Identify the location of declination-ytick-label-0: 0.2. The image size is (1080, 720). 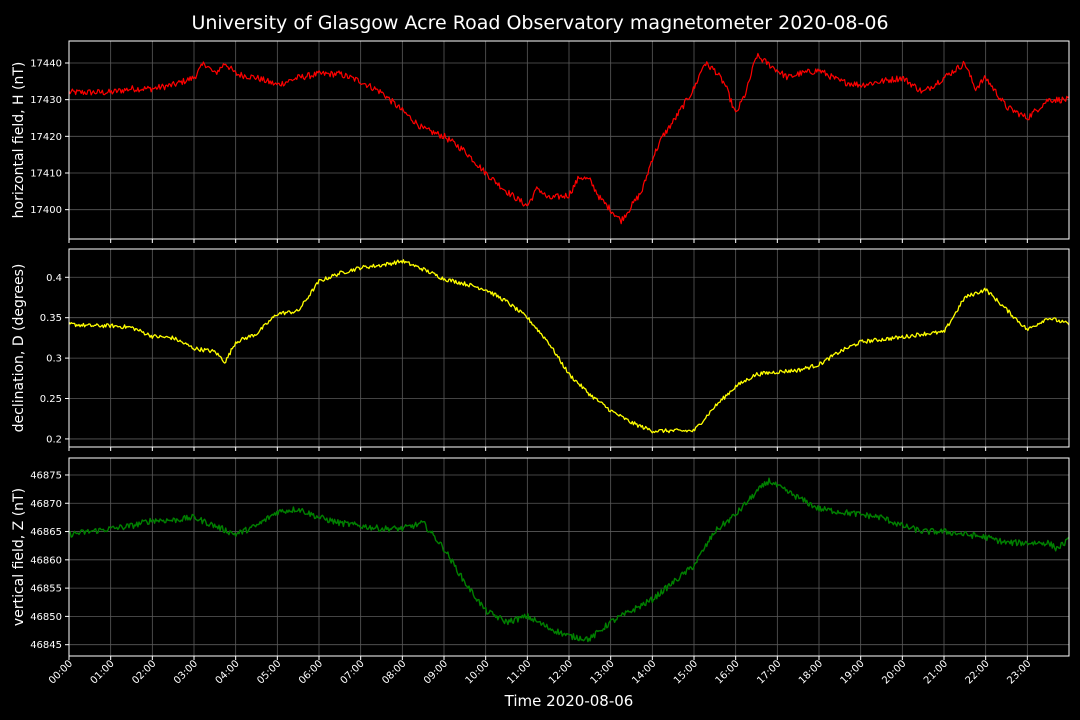
(54, 439).